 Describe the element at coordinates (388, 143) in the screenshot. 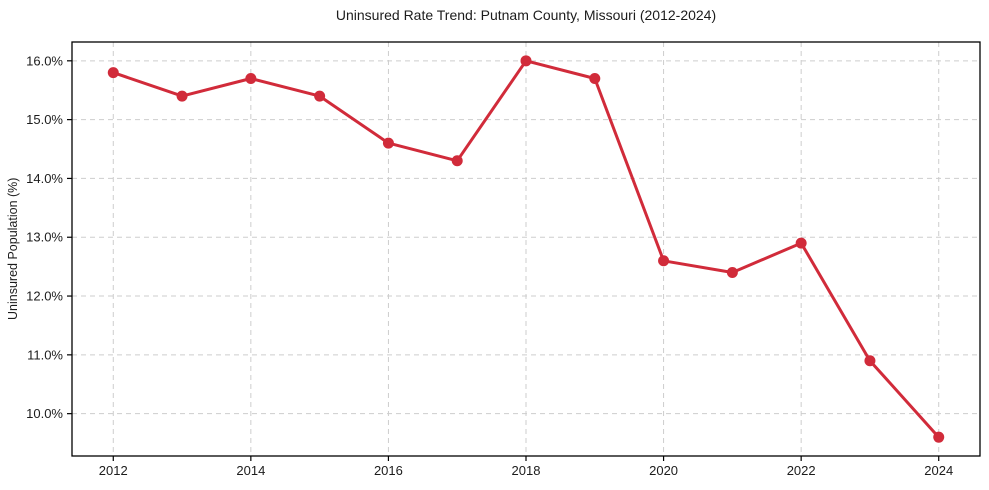

I see `data-point-2016` at that location.